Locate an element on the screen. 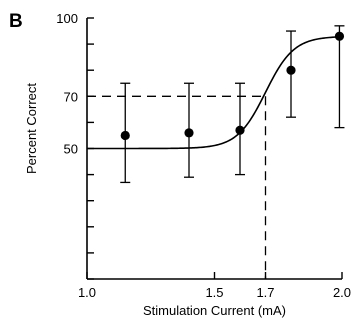  y-tick-label: 100 is located at coordinates (67, 18).